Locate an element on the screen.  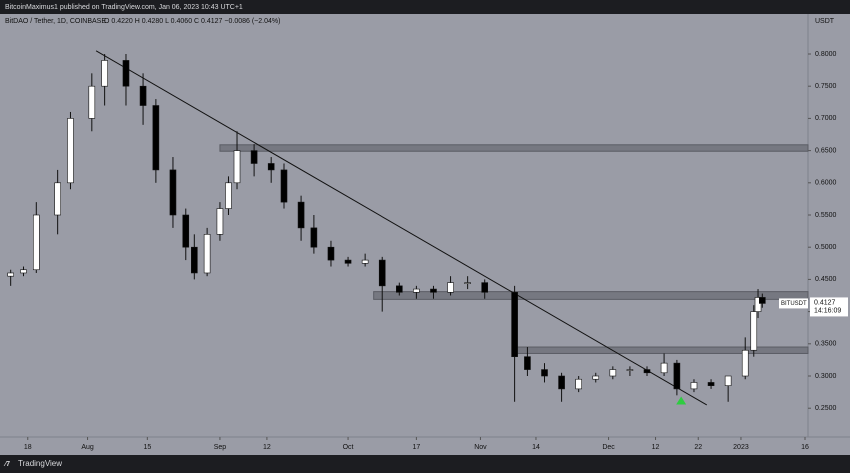
y-tick-label: 0.2500 is located at coordinates (826, 408).